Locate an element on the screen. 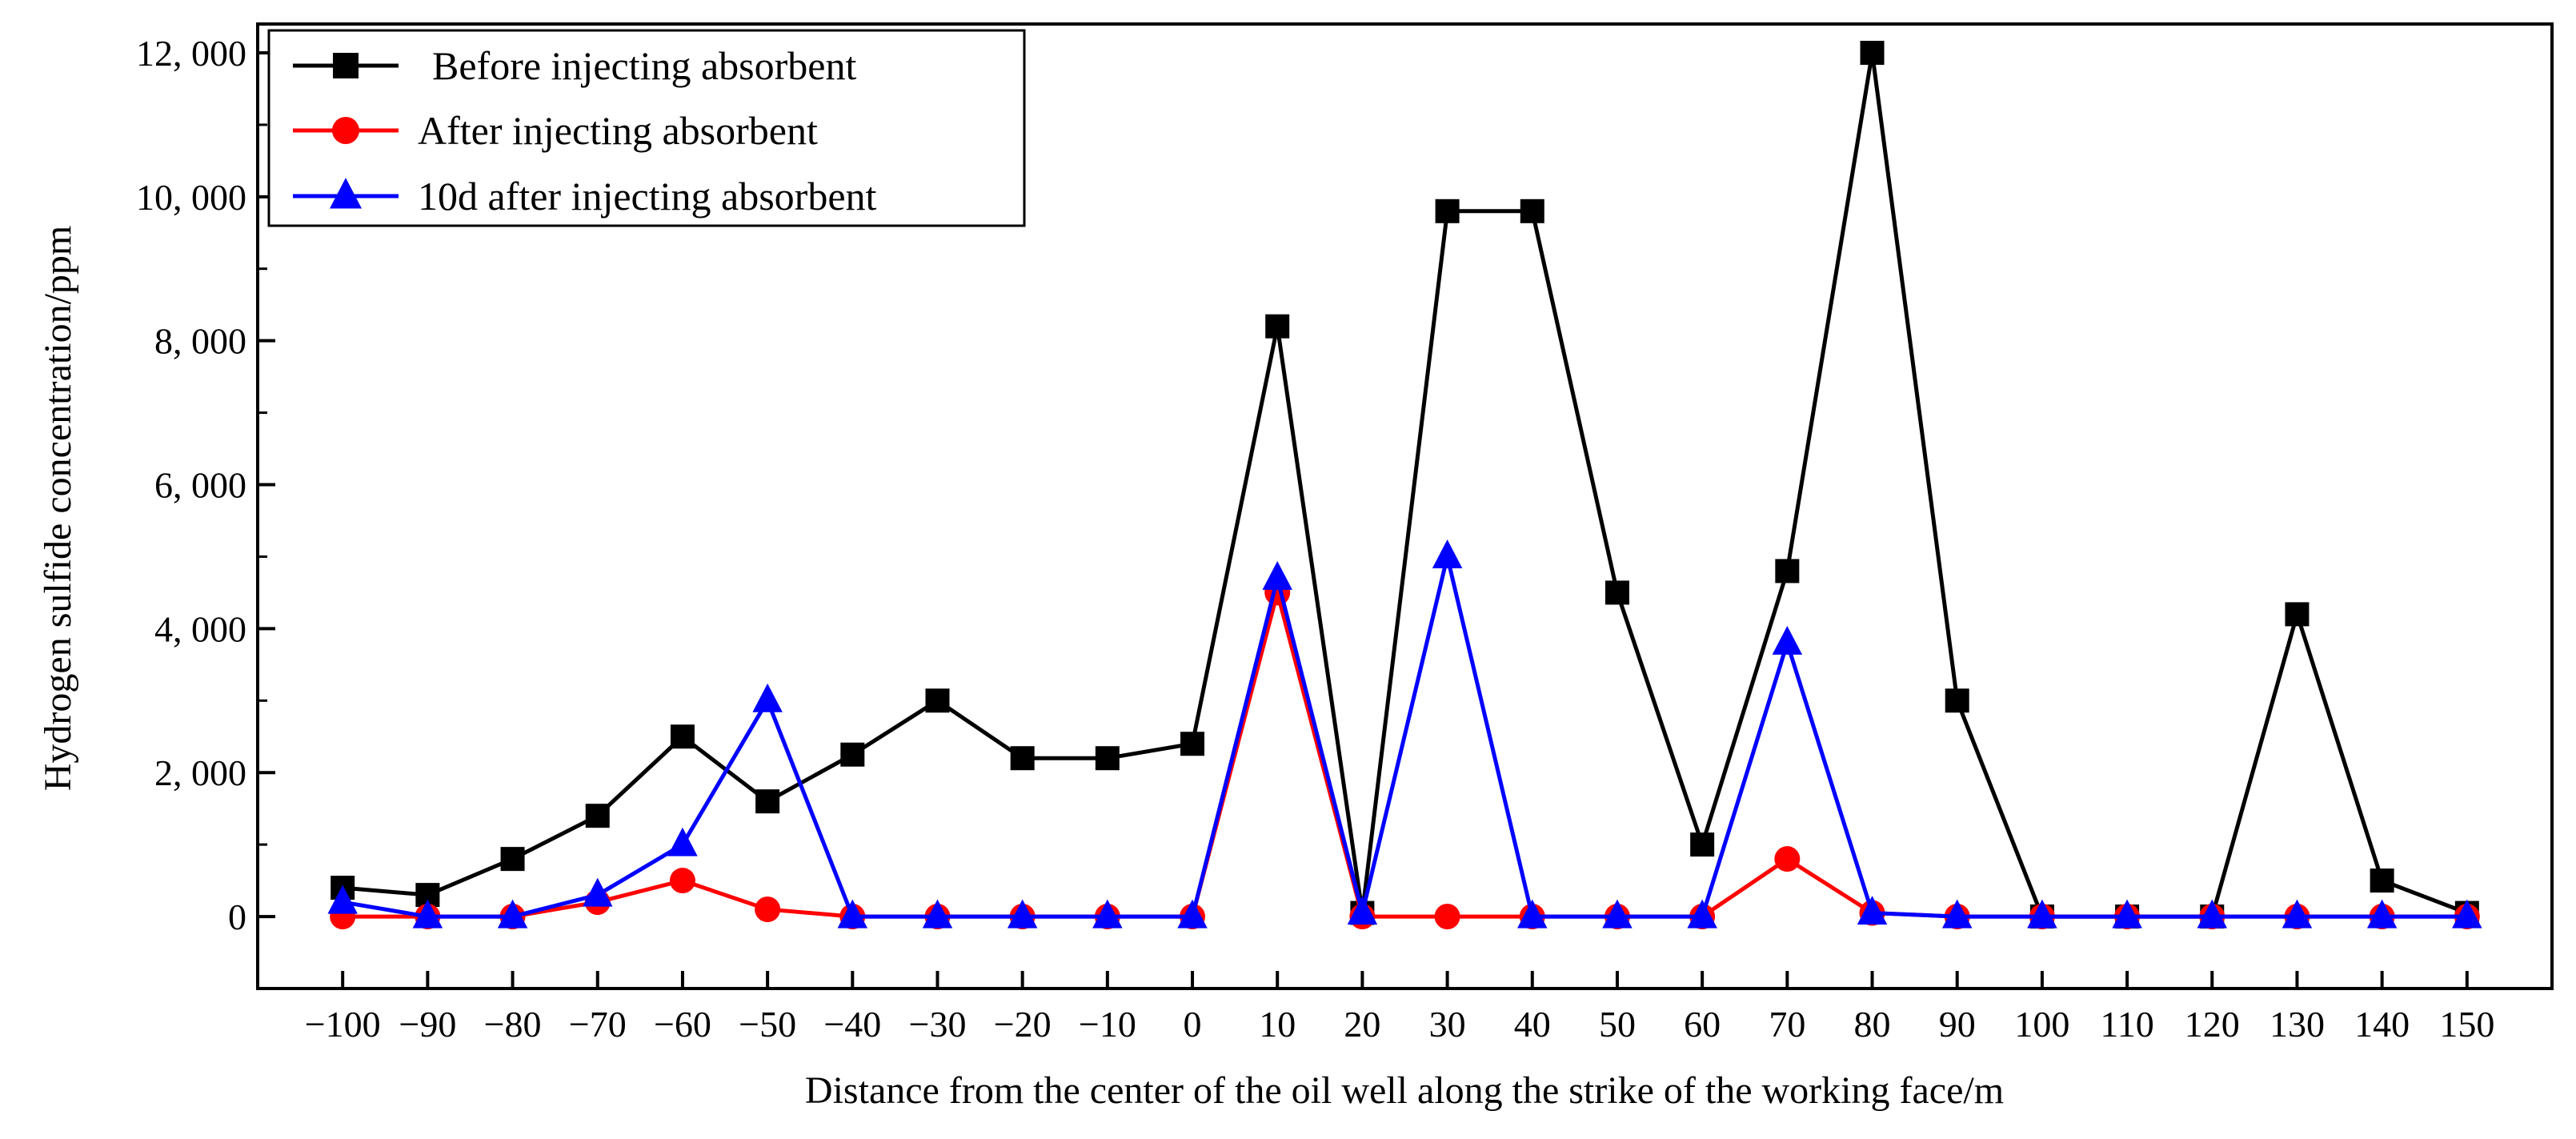 The height and width of the screenshot is (1139, 2576). x-tick-label: 10 is located at coordinates (1277, 1024).